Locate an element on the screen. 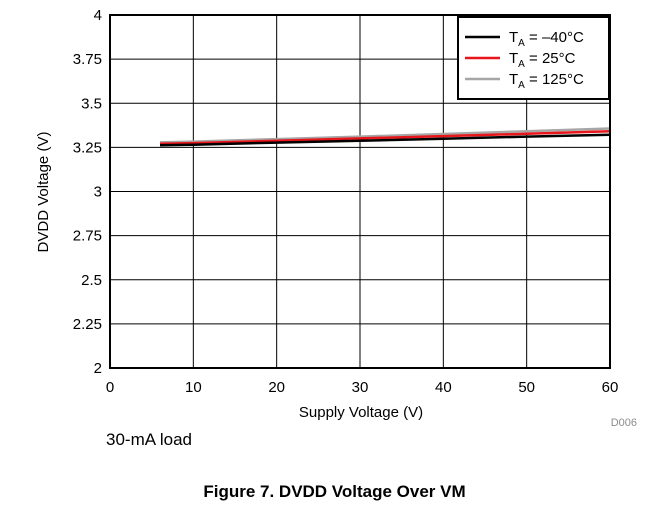 The image size is (669, 508). load-note: 30-mA load is located at coordinates (149, 439).